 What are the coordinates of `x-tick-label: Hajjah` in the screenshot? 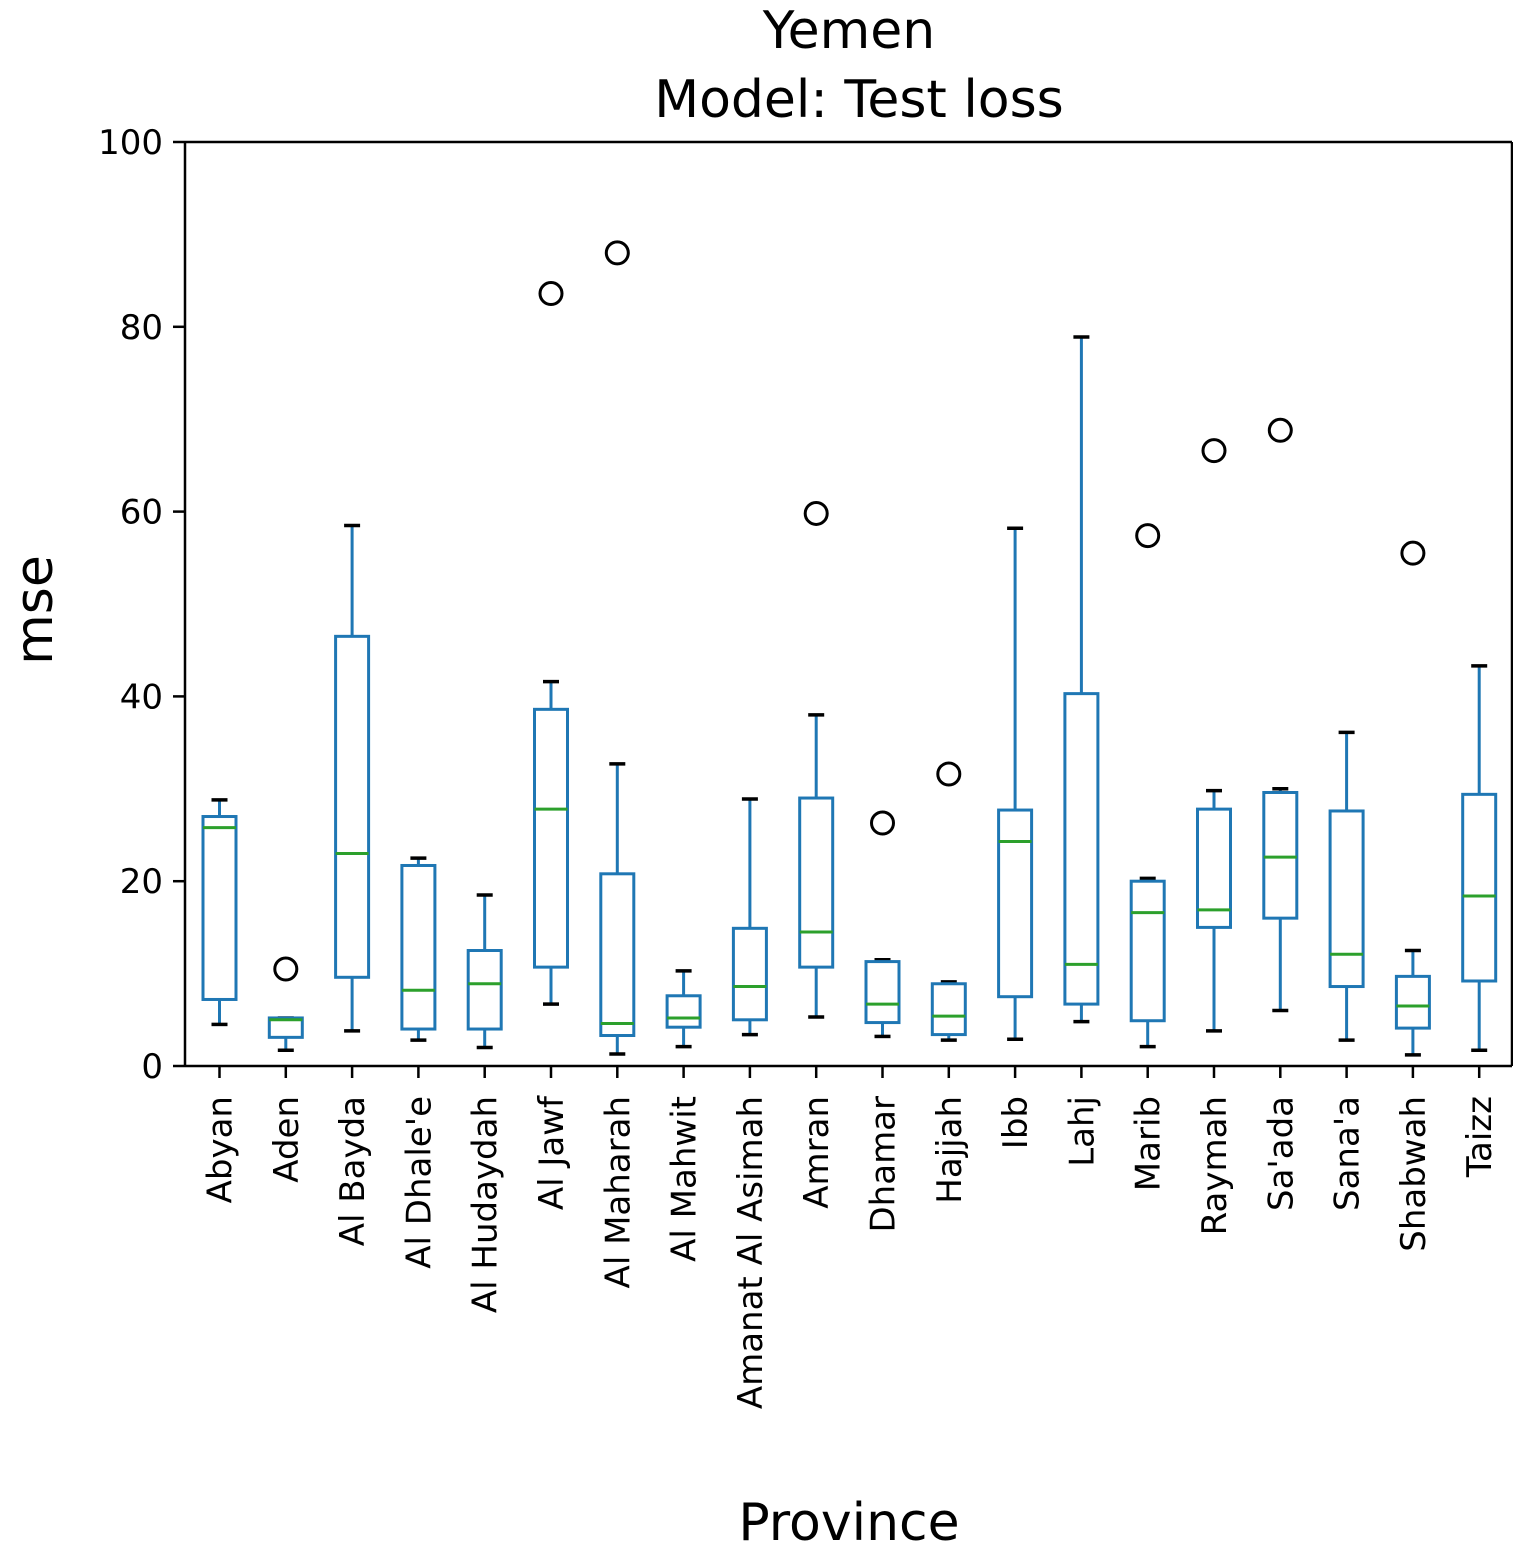 It's located at (950, 1150).